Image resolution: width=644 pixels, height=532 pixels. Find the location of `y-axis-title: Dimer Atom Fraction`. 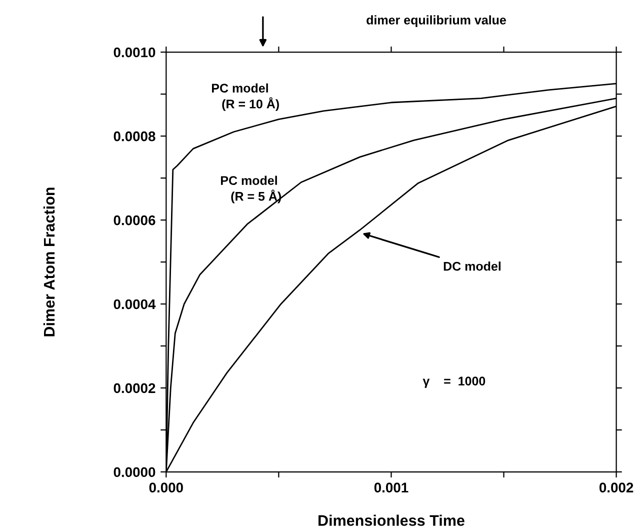

y-axis-title: Dimer Atom Fraction is located at coordinates (49, 262).